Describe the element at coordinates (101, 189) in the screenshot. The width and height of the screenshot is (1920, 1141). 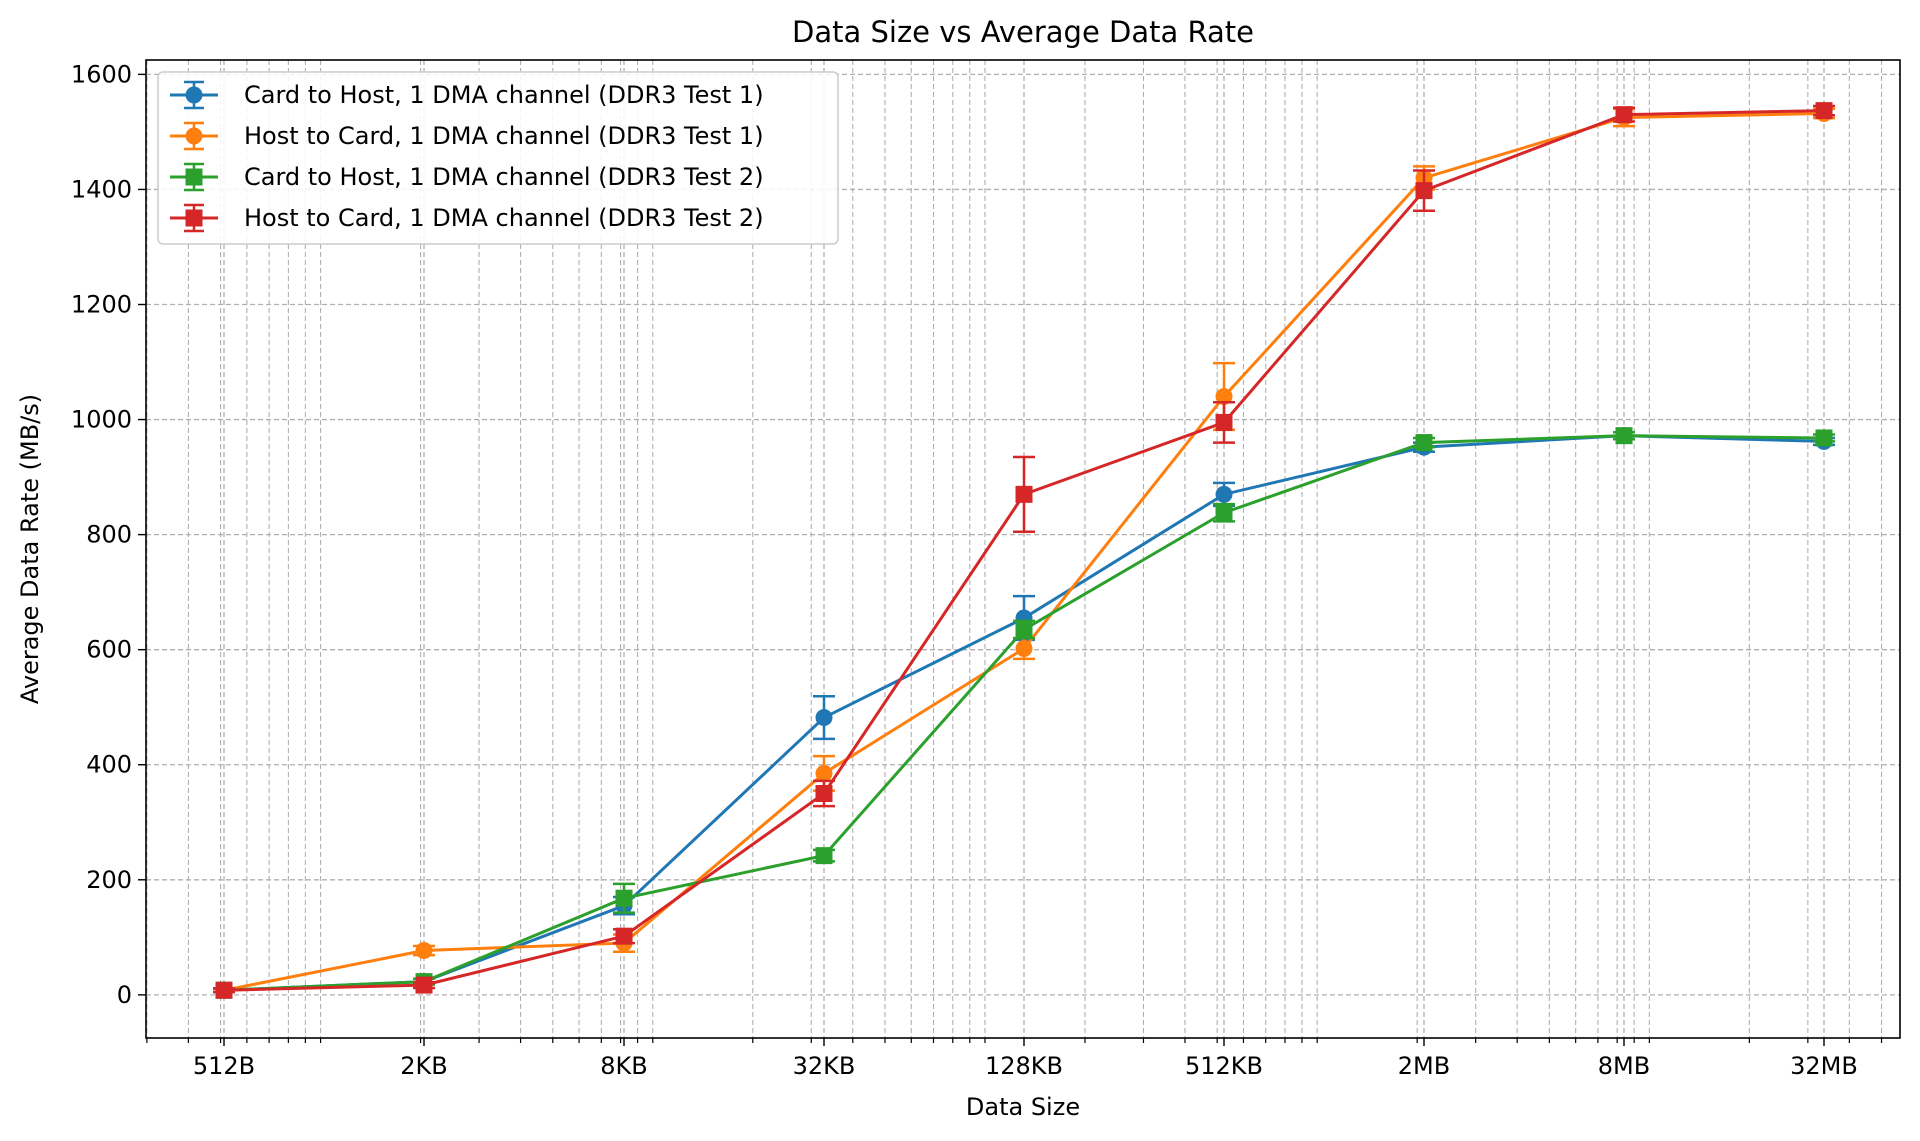
I see `y-tick-label: 1400` at that location.